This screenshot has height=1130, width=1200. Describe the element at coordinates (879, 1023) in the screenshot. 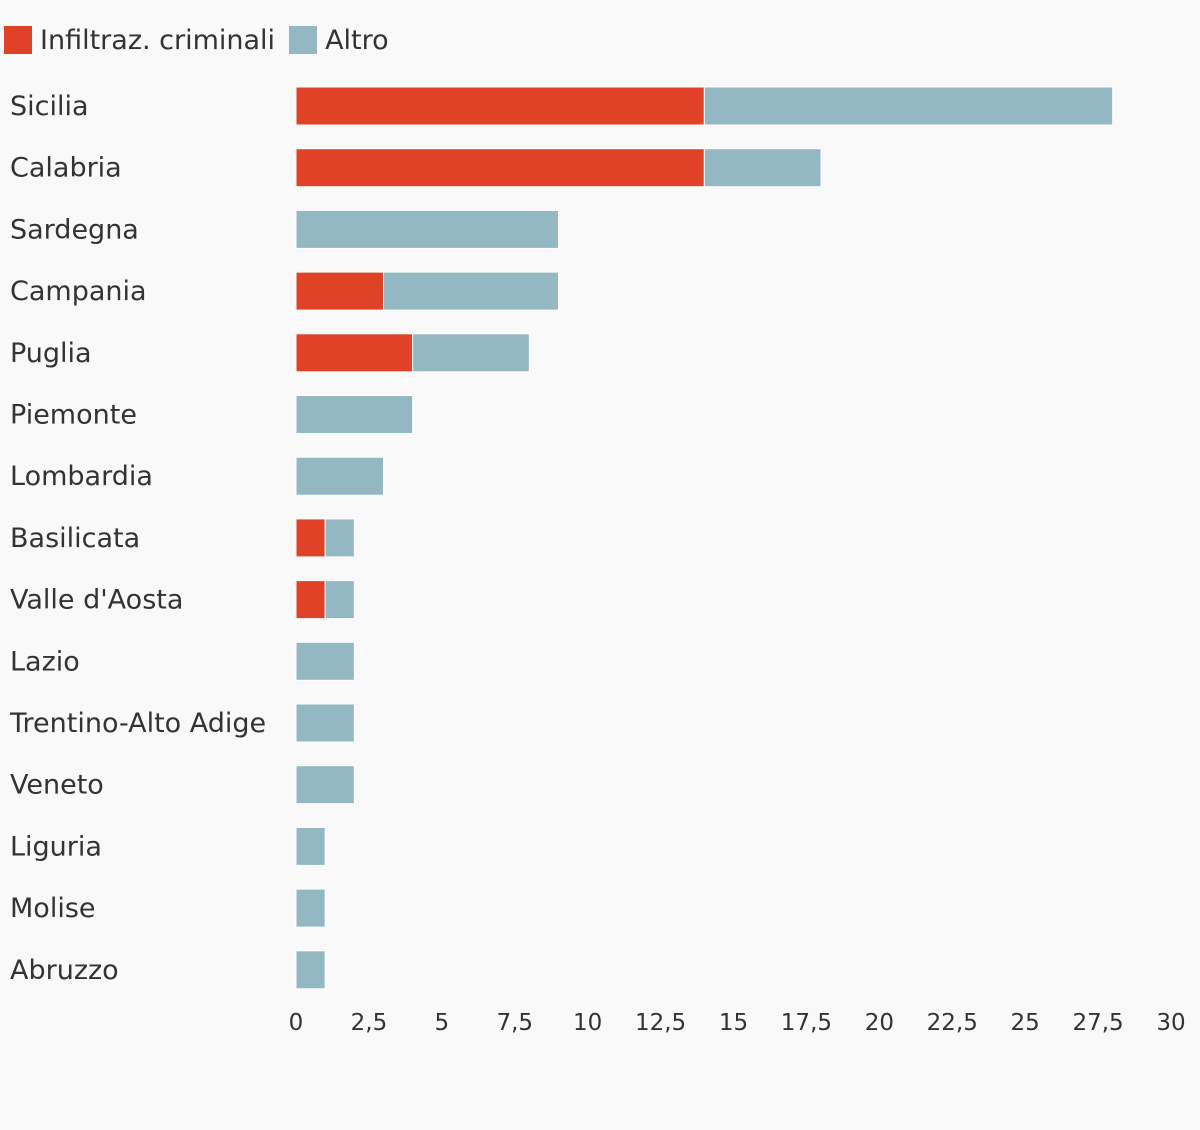

I see `x-tick-label: 20` at that location.